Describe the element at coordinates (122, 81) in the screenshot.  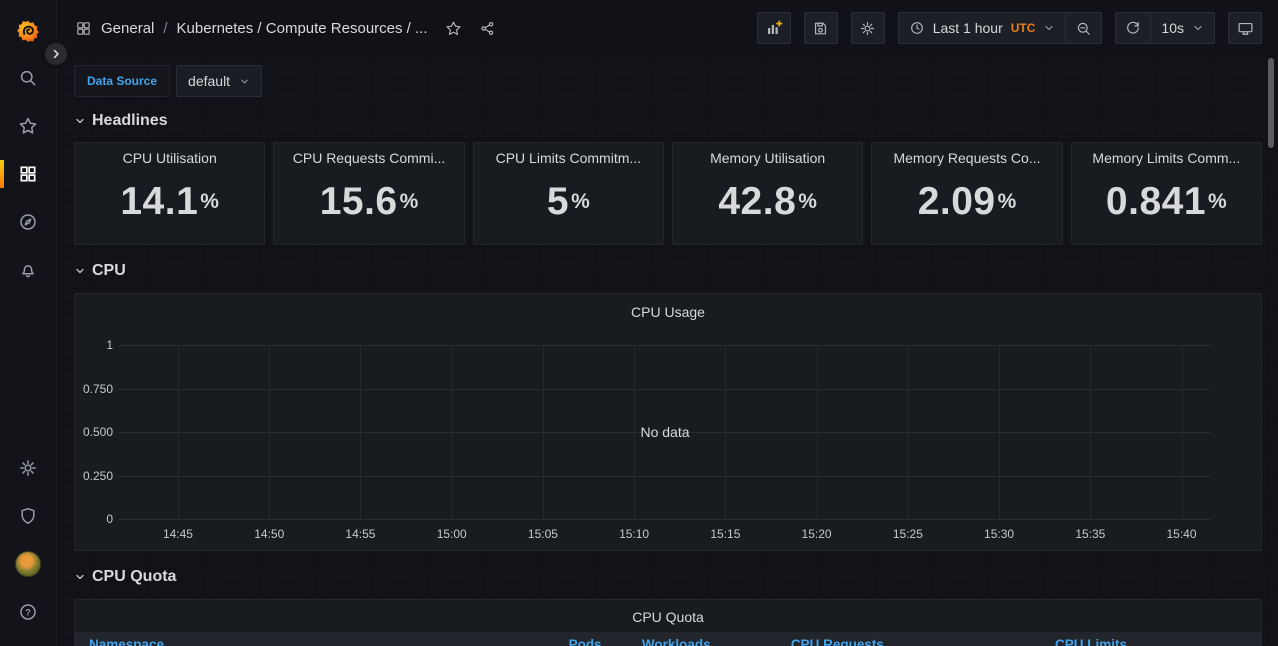
I see `datasource-variable-label: Data Source` at that location.